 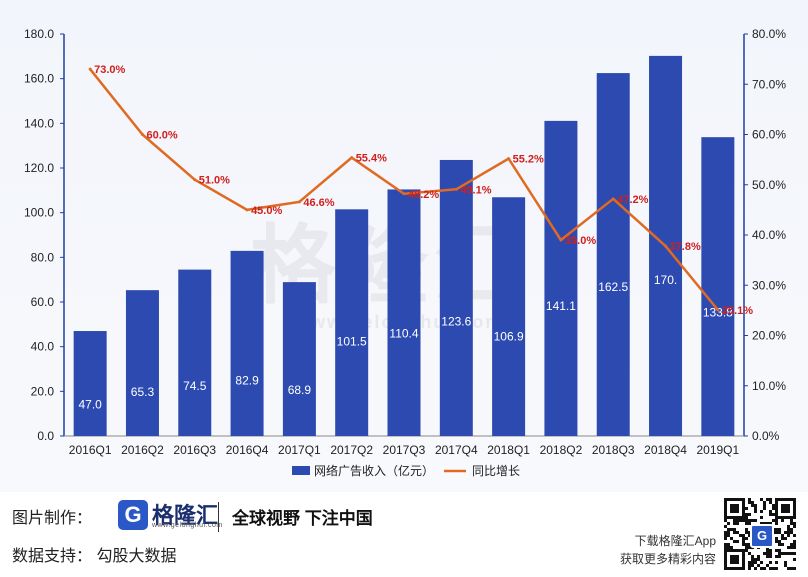 What do you see at coordinates (528, 160) in the screenshot?
I see `growth-value-label: 55.2%` at bounding box center [528, 160].